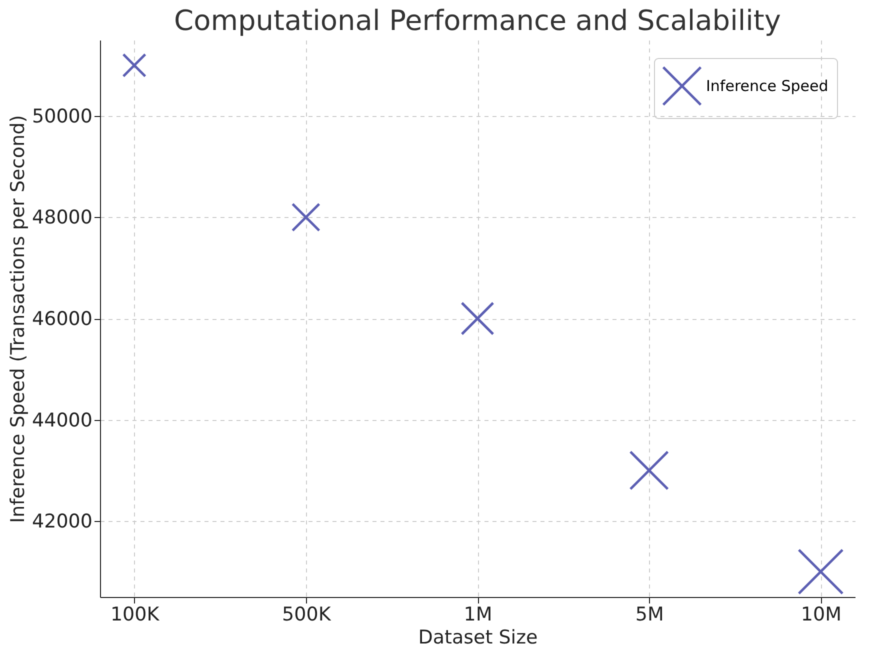 The height and width of the screenshot is (655, 883). I want to click on text: Inference Speed, so click(767, 86).